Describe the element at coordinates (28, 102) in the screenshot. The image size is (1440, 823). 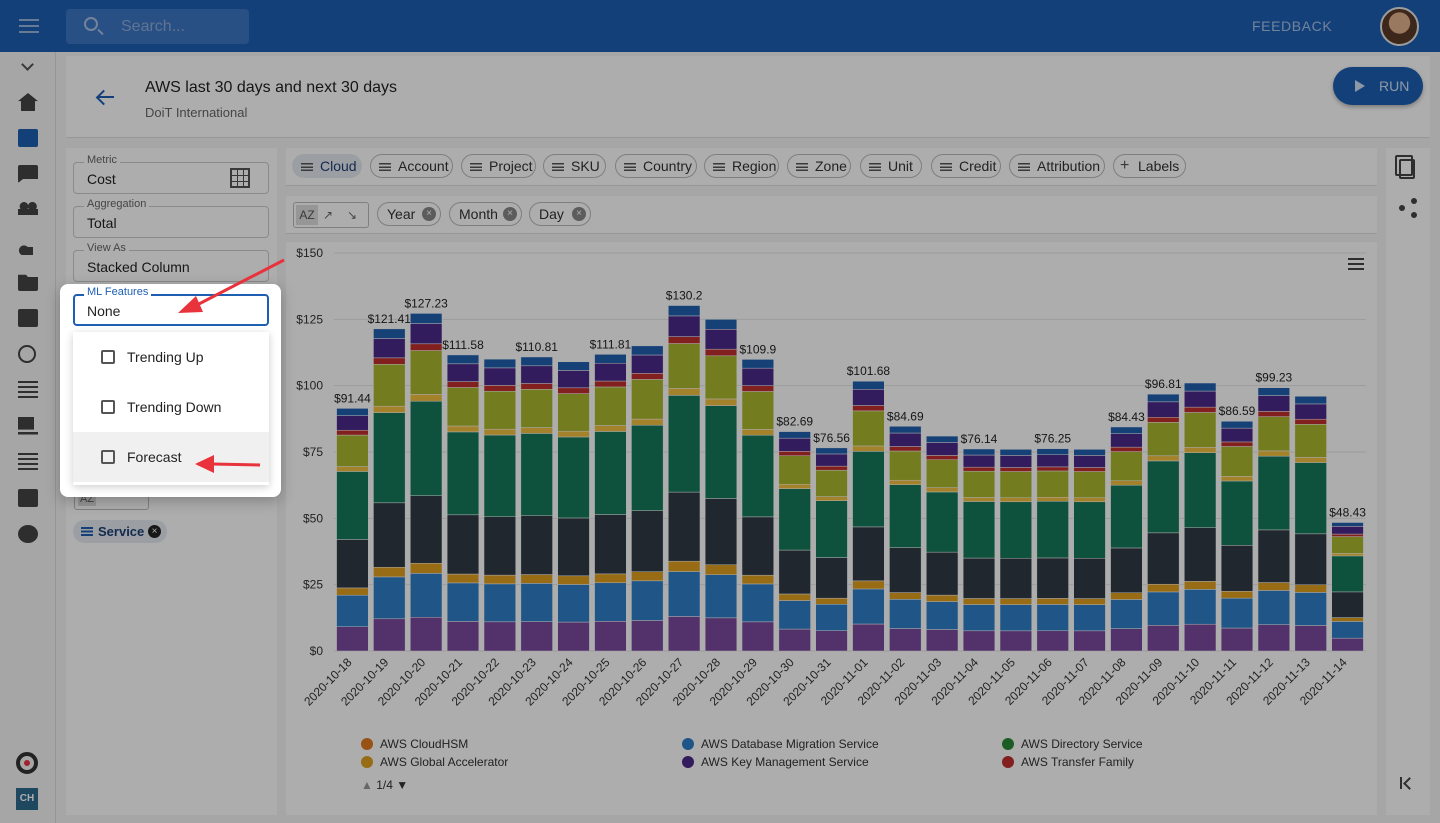
I see `home-icon` at that location.